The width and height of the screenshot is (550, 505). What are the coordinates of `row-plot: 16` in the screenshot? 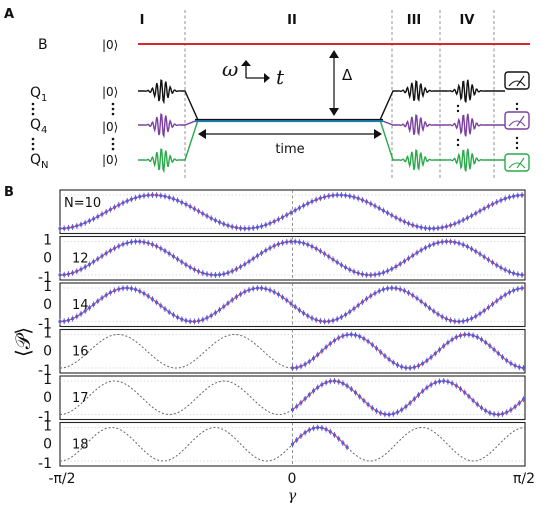 It's located at (292, 351).